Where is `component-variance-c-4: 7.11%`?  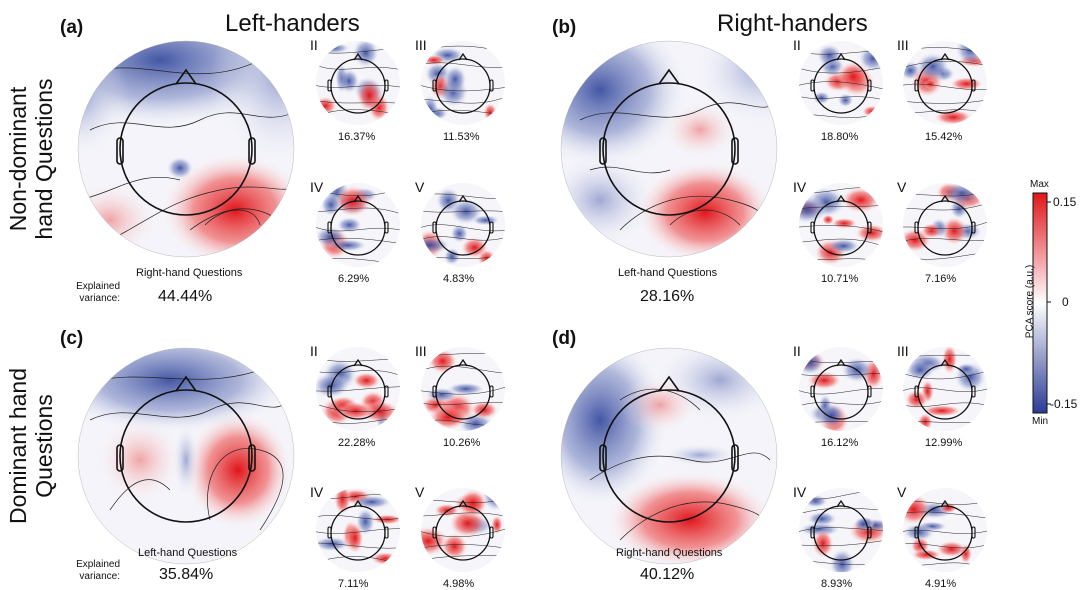
component-variance-c-4: 7.11% is located at coordinates (353, 584).